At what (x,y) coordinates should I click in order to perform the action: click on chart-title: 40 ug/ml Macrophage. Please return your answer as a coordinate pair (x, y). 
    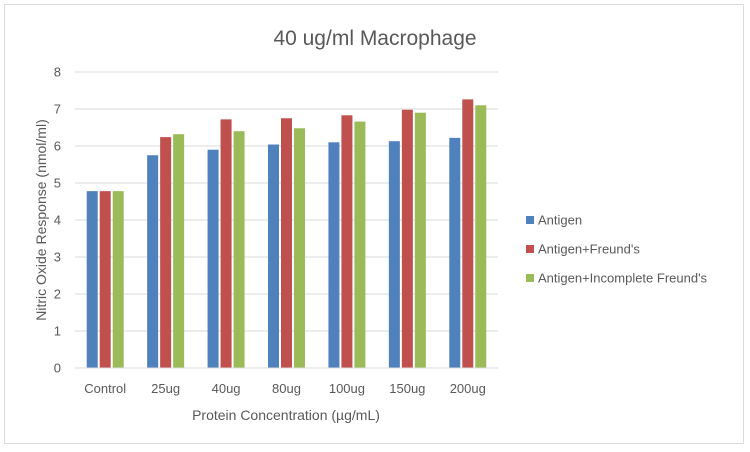
    Looking at the image, I should click on (374, 38).